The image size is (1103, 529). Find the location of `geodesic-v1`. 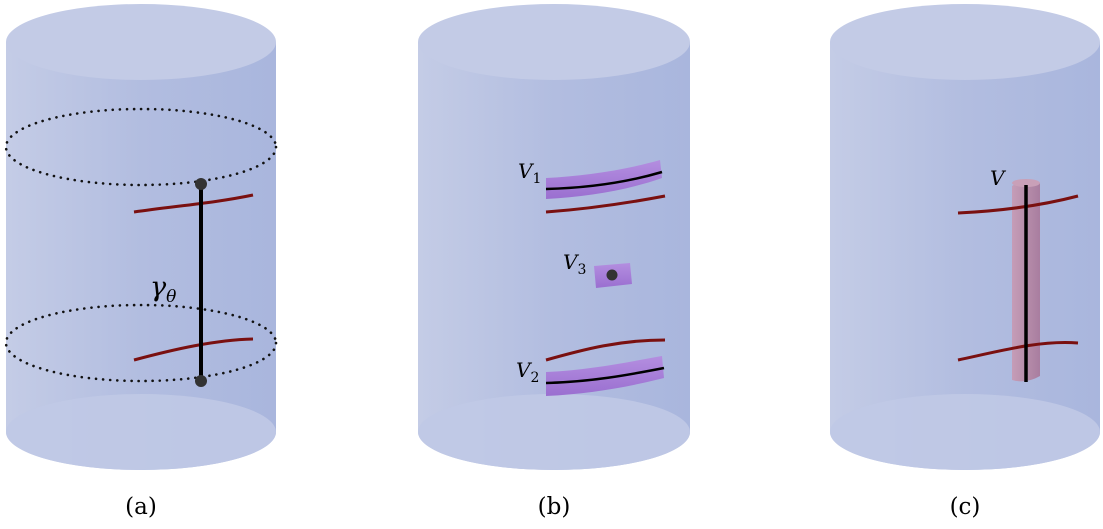

geodesic-v1 is located at coordinates (604, 180).